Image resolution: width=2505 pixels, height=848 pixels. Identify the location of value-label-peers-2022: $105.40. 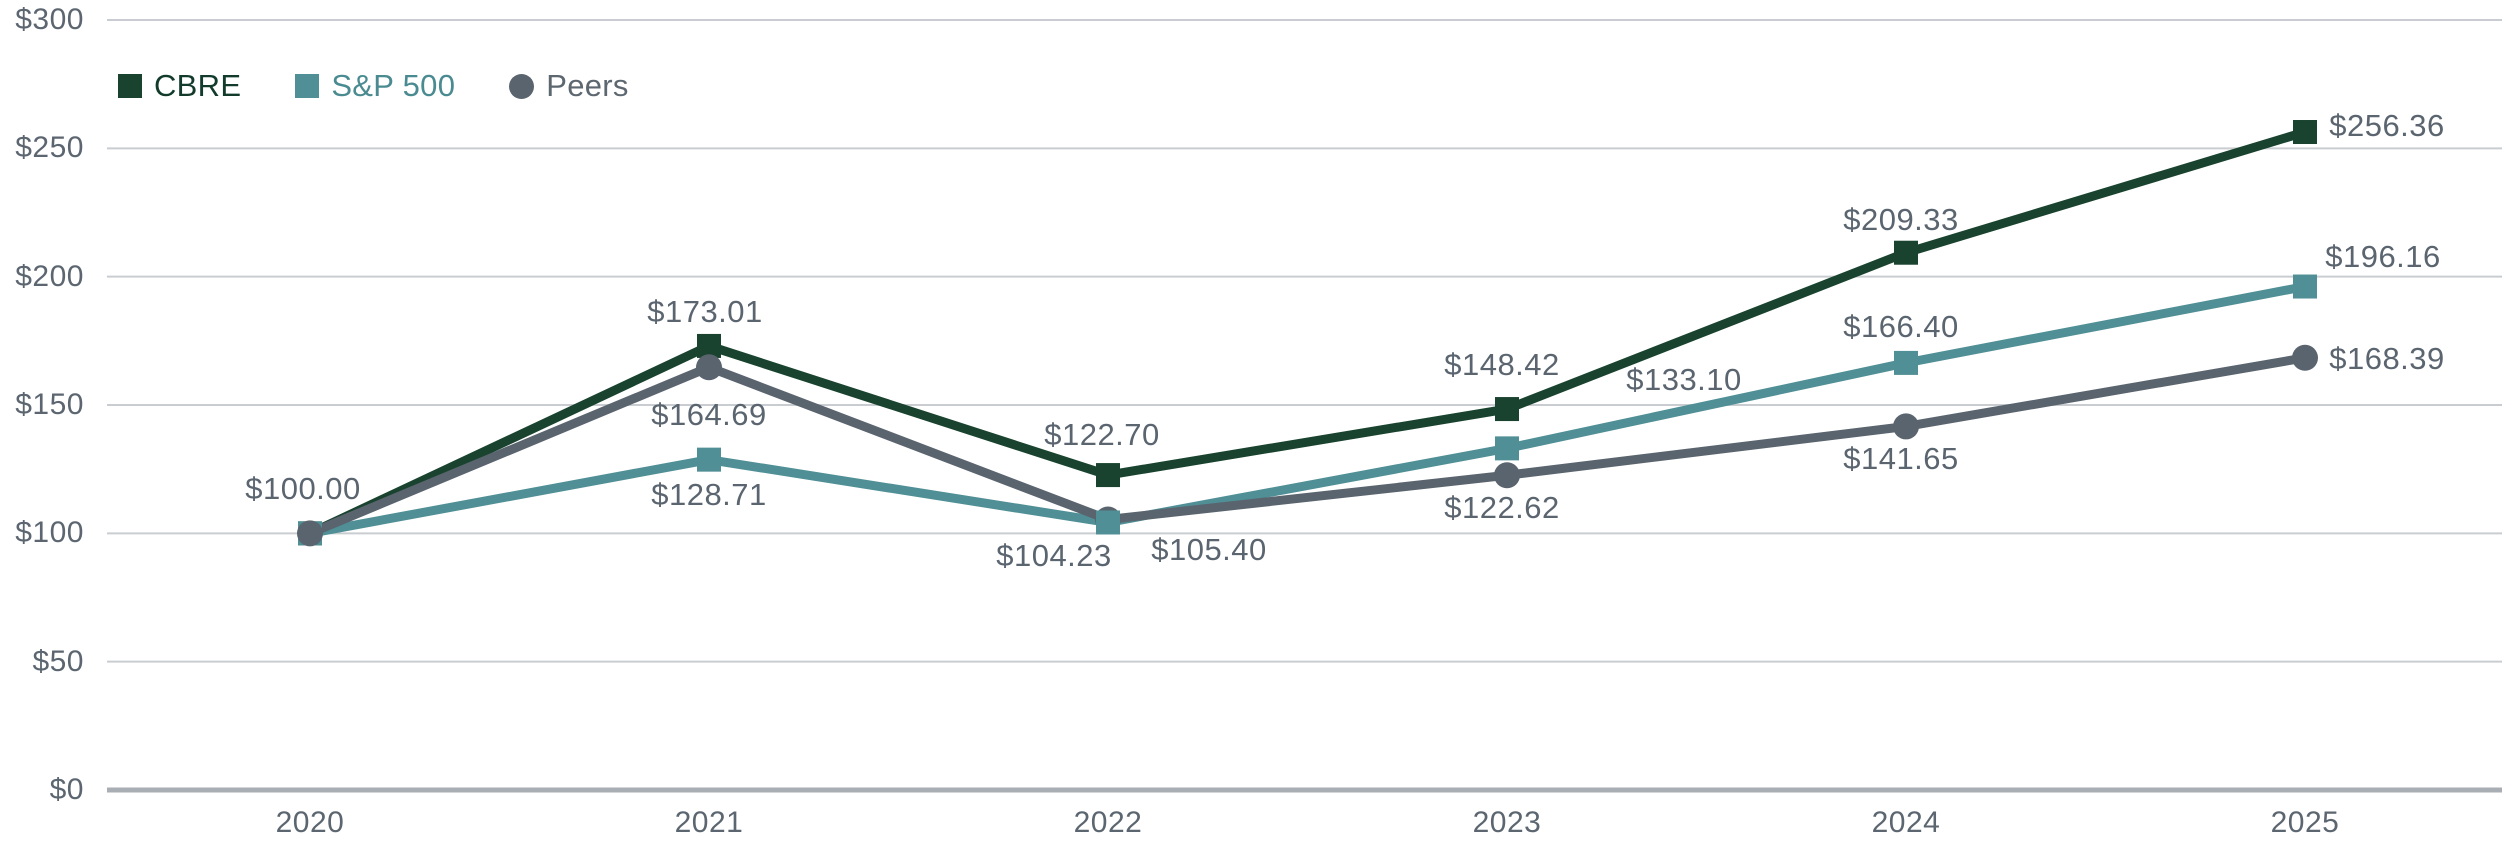
(1209, 550).